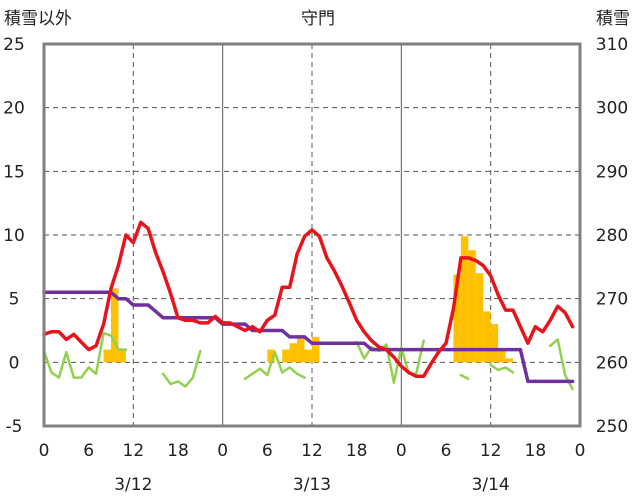  What do you see at coordinates (613, 19) in the screenshot?
I see `right-axis-label: 積雪` at bounding box center [613, 19].